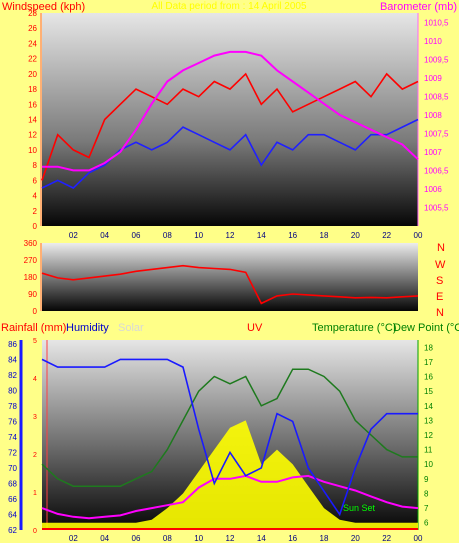  I want to click on climate-x-tick: 08, so click(167, 538).